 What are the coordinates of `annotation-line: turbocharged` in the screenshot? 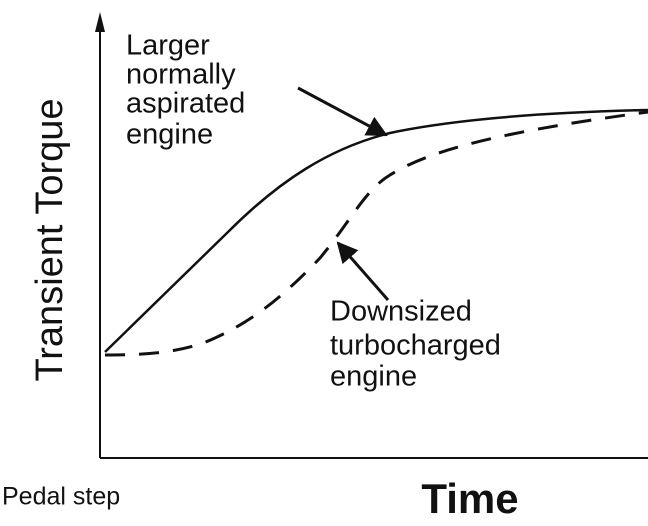 It's located at (415, 346).